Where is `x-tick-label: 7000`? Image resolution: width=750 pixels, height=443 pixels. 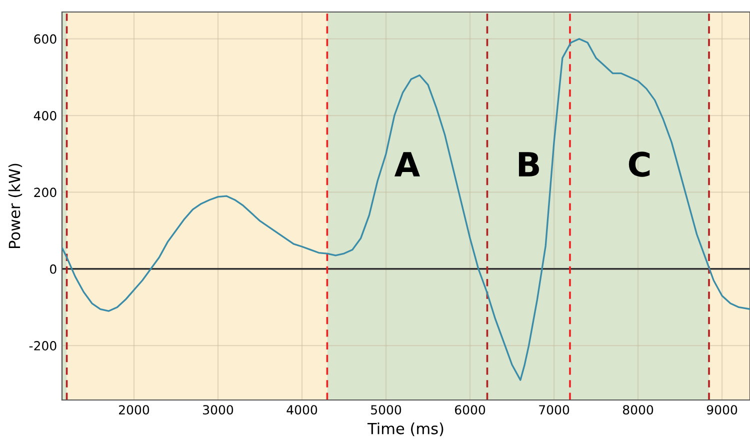
x-tick-label: 7000 is located at coordinates (554, 410).